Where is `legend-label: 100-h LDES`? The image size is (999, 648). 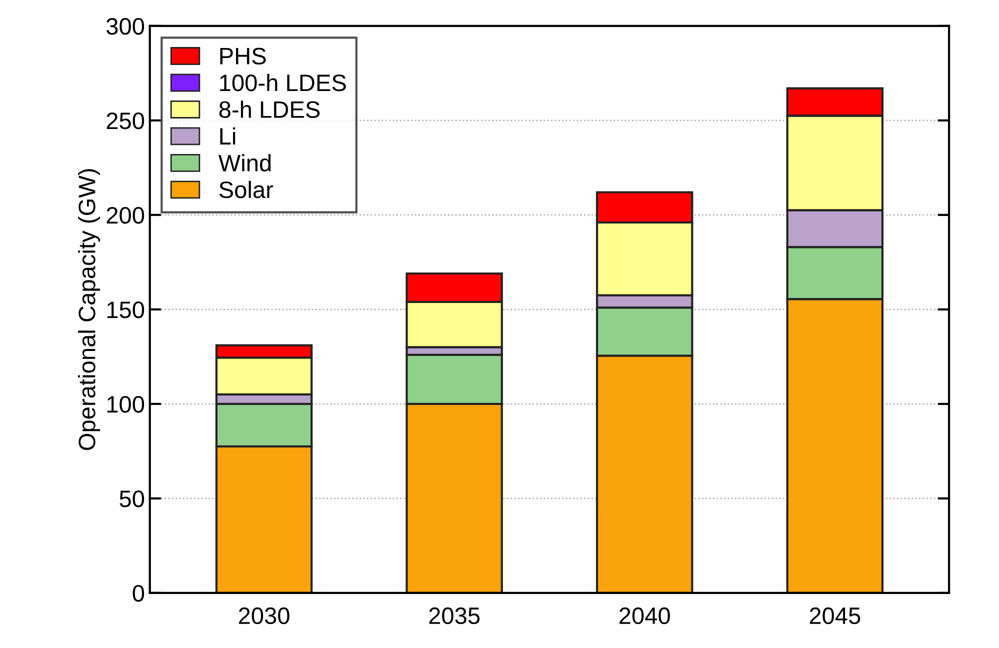
legend-label: 100-h LDES is located at coordinates (283, 83).